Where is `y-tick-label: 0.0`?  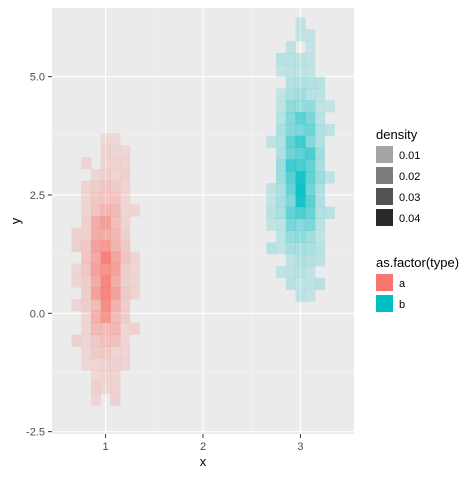 y-tick-label: 0.0 is located at coordinates (37, 314).